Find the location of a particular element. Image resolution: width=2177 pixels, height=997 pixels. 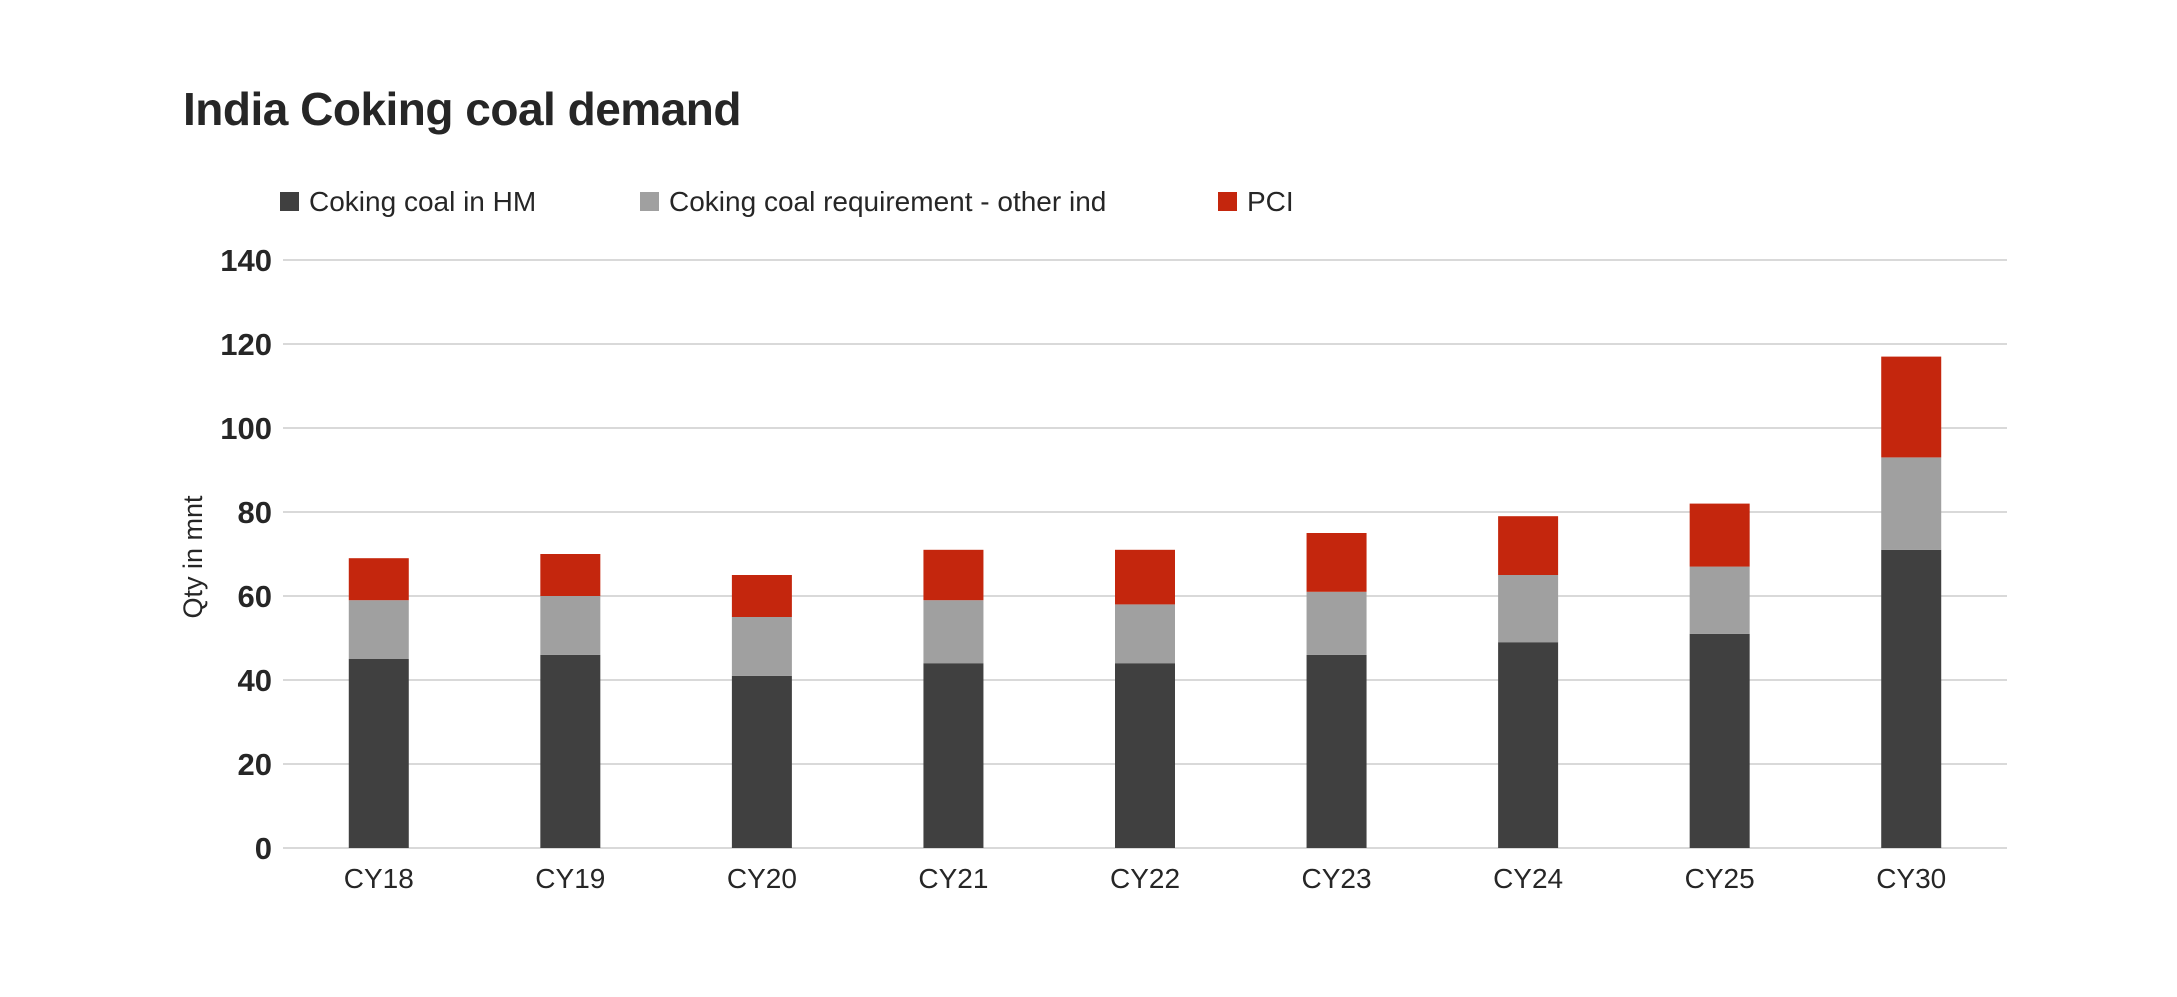

y-tick-label: 100 is located at coordinates (246, 428).